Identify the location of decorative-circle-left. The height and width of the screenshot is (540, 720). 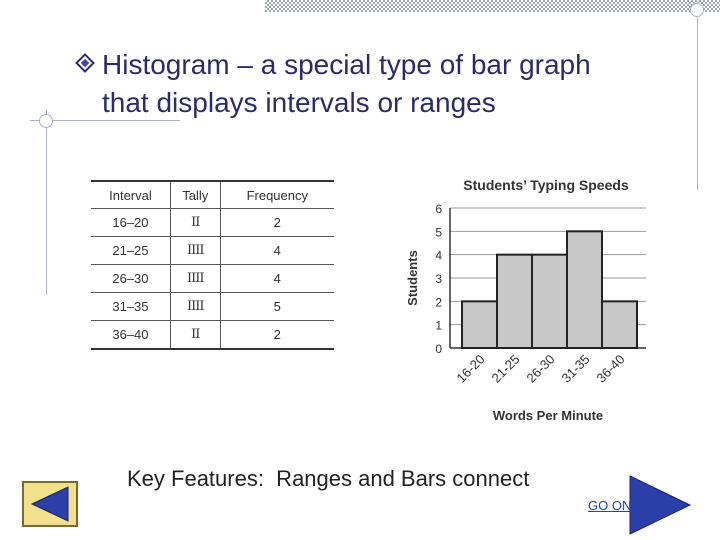
(46, 121).